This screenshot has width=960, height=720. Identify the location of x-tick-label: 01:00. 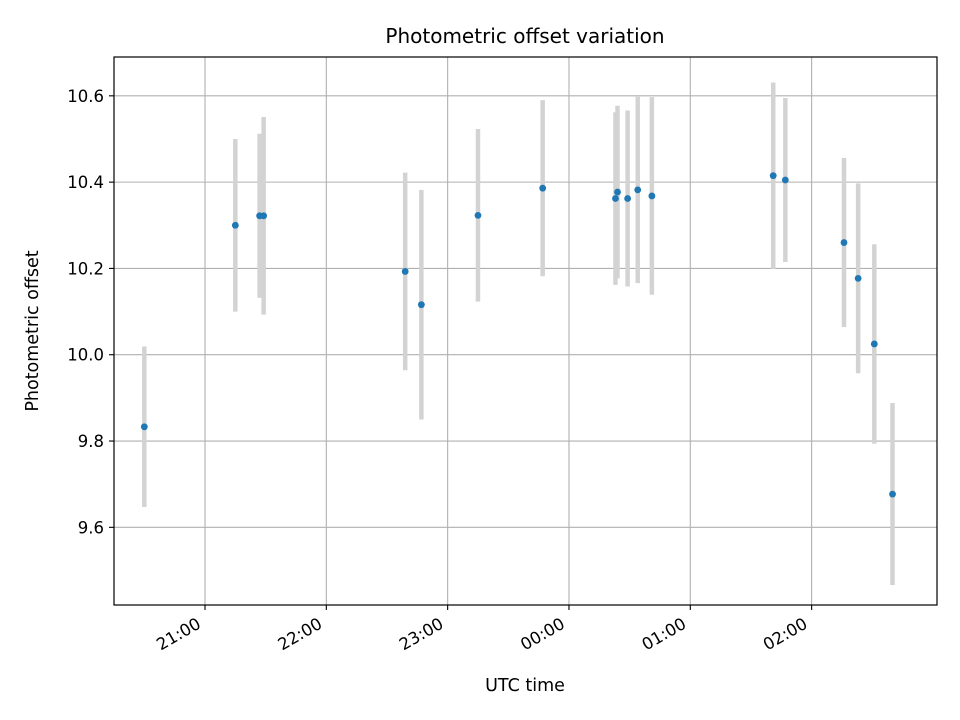
(664, 634).